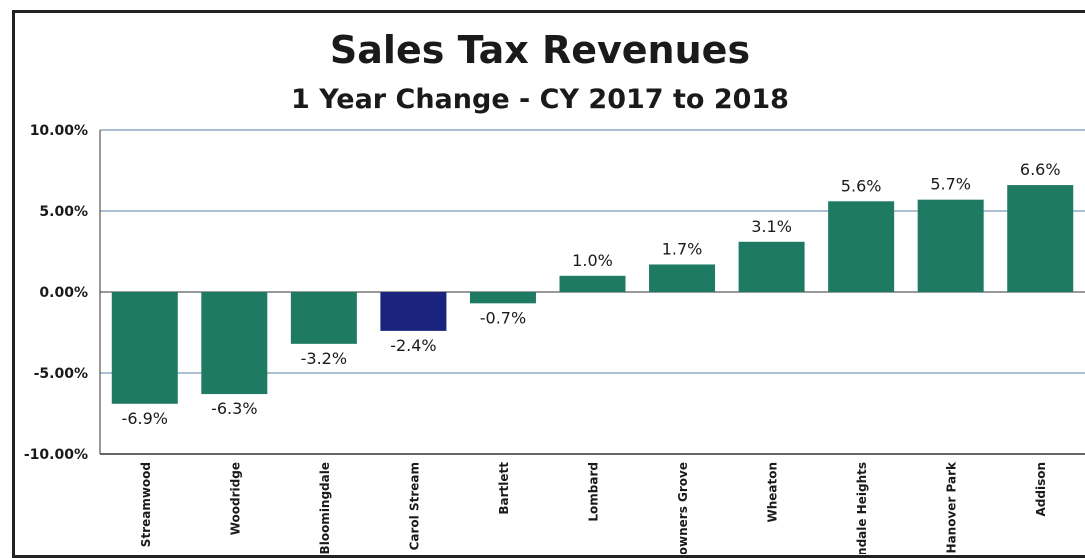 Image resolution: width=1085 pixels, height=558 pixels. Describe the element at coordinates (862, 508) in the screenshot. I see `x-tick-label: Glendale Heights` at that location.